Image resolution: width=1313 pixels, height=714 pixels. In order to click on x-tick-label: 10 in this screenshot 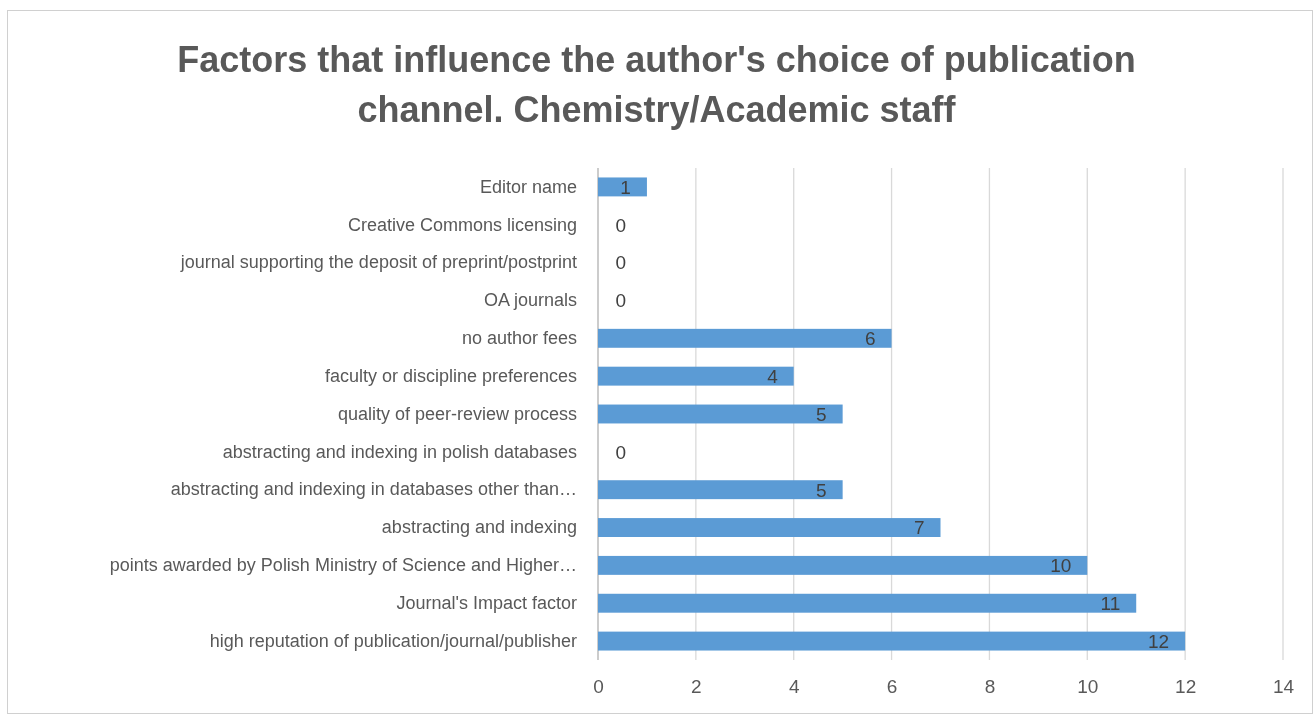, I will do `click(1088, 687)`.